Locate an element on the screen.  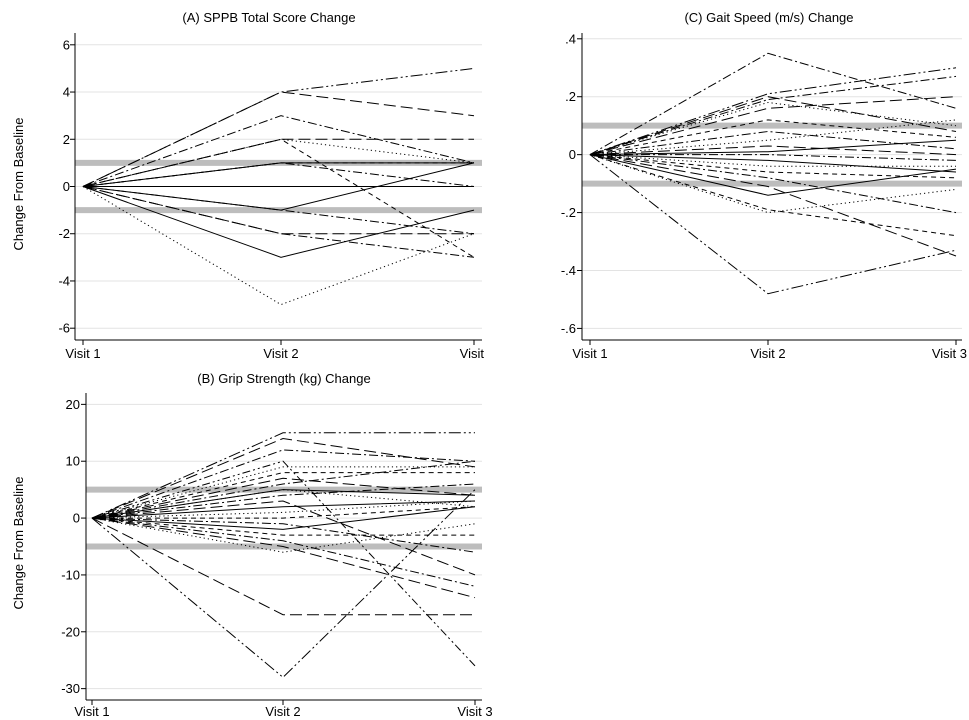
panel-b-x-category-label: Visit 1 is located at coordinates (91, 711).